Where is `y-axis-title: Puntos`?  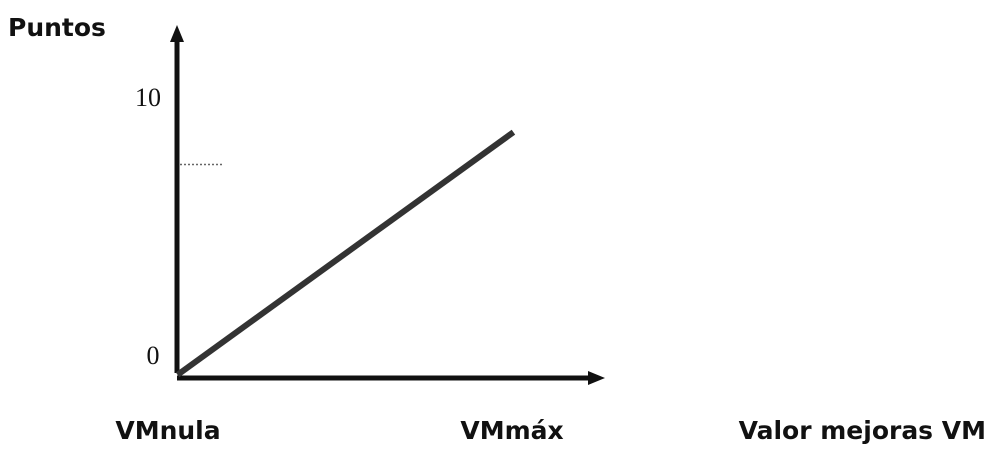
y-axis-title: Puntos is located at coordinates (57, 27).